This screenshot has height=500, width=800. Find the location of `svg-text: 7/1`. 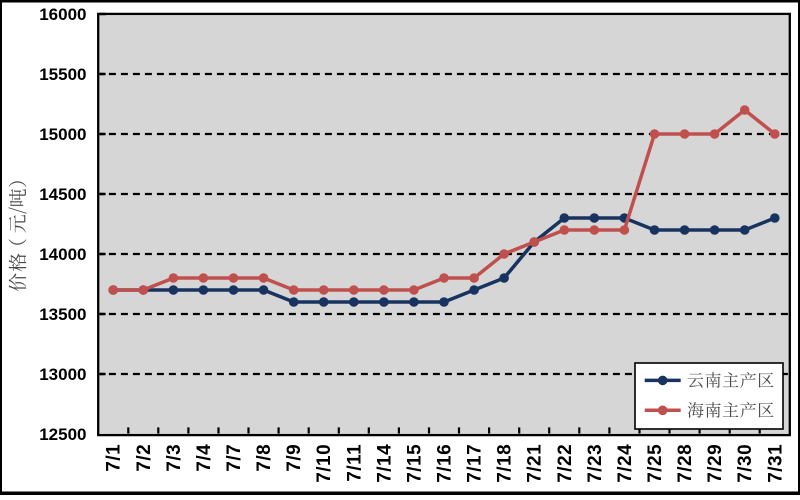

svg-text: 7/1 is located at coordinates (114, 458).